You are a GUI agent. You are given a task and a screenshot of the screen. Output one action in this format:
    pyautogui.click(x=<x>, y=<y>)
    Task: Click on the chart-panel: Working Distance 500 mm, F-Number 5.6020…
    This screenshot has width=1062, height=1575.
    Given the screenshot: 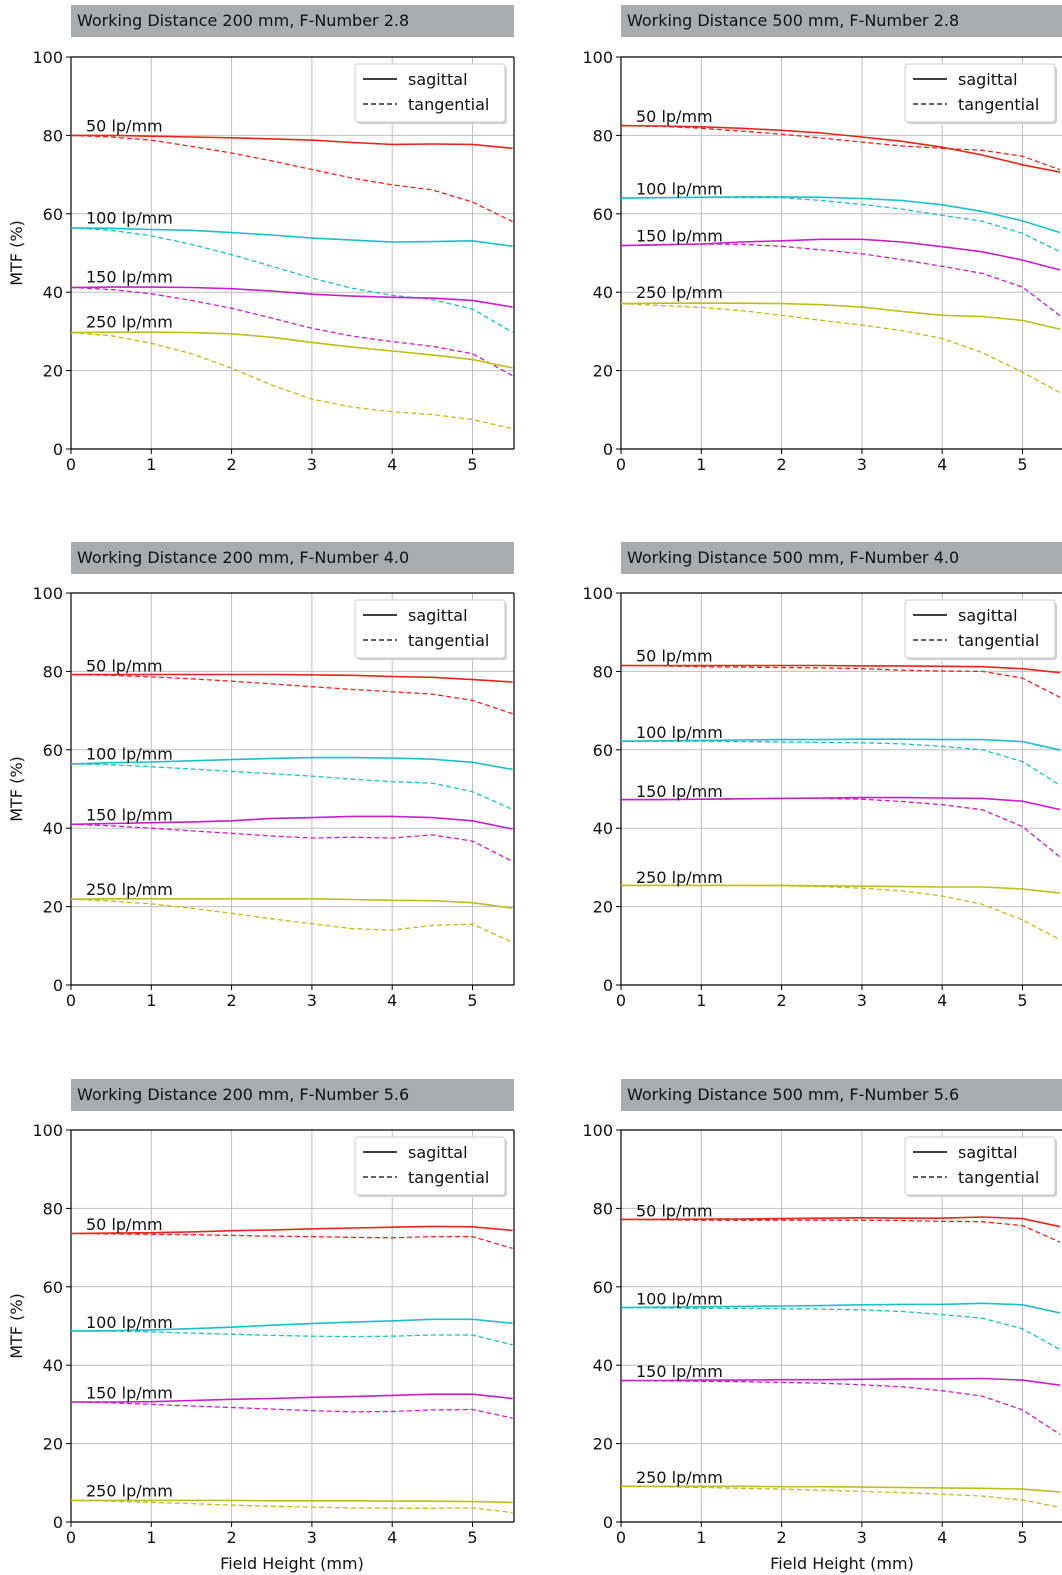 What is the action you would take?
    pyautogui.click(x=822, y=1326)
    